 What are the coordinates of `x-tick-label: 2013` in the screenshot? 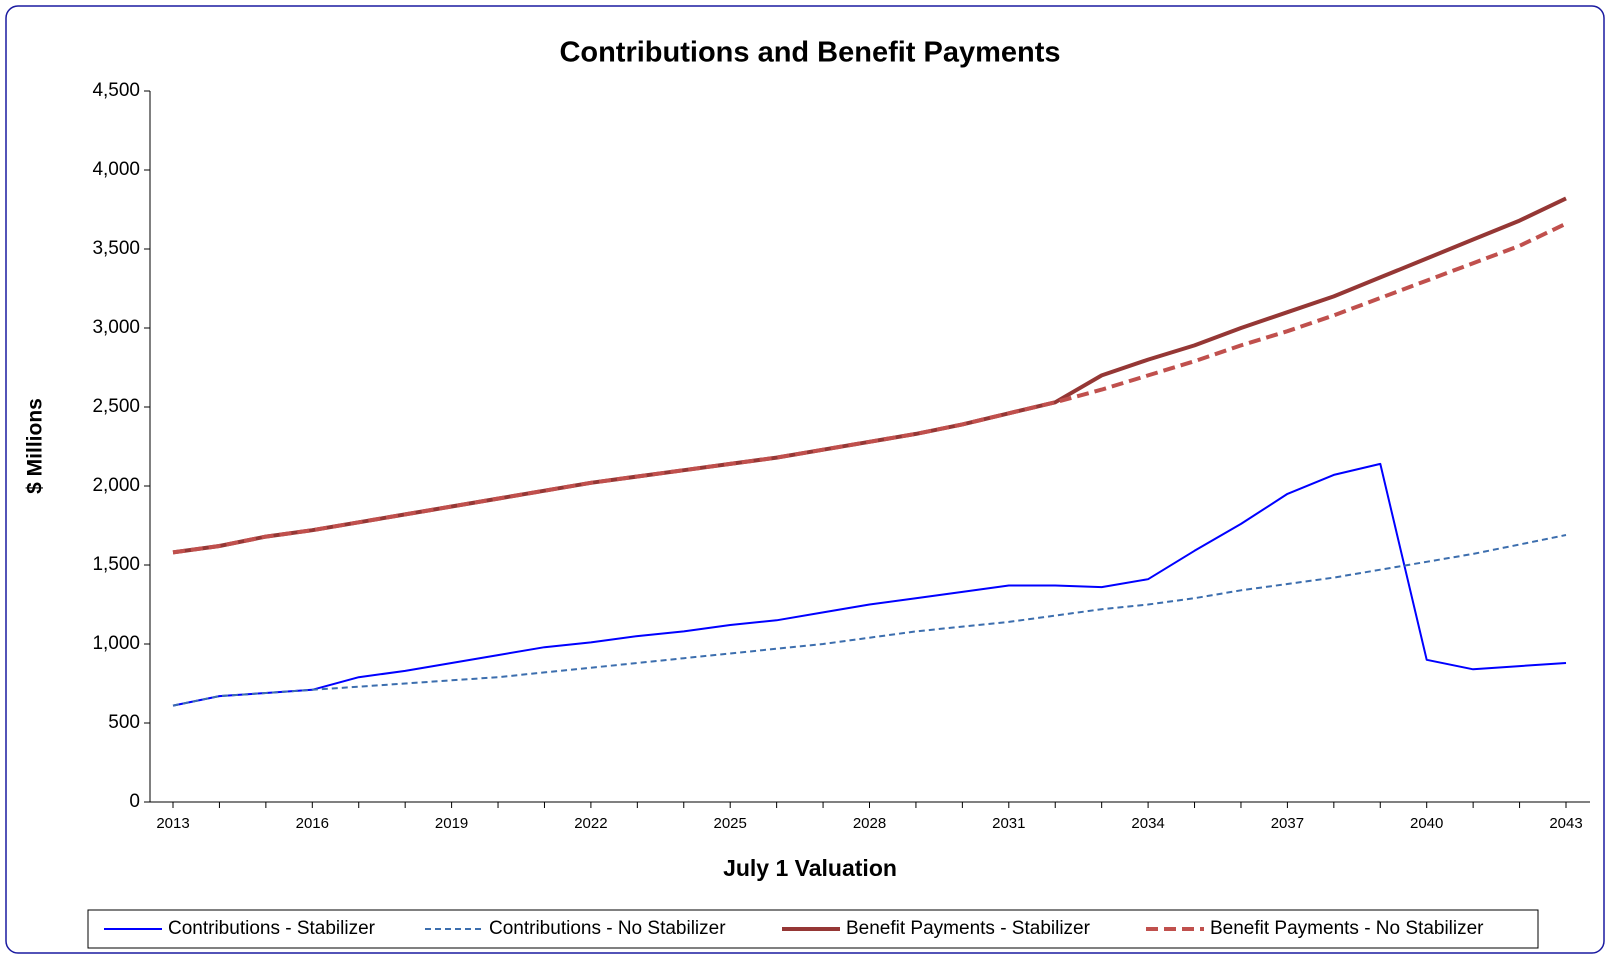 It's located at (172, 823).